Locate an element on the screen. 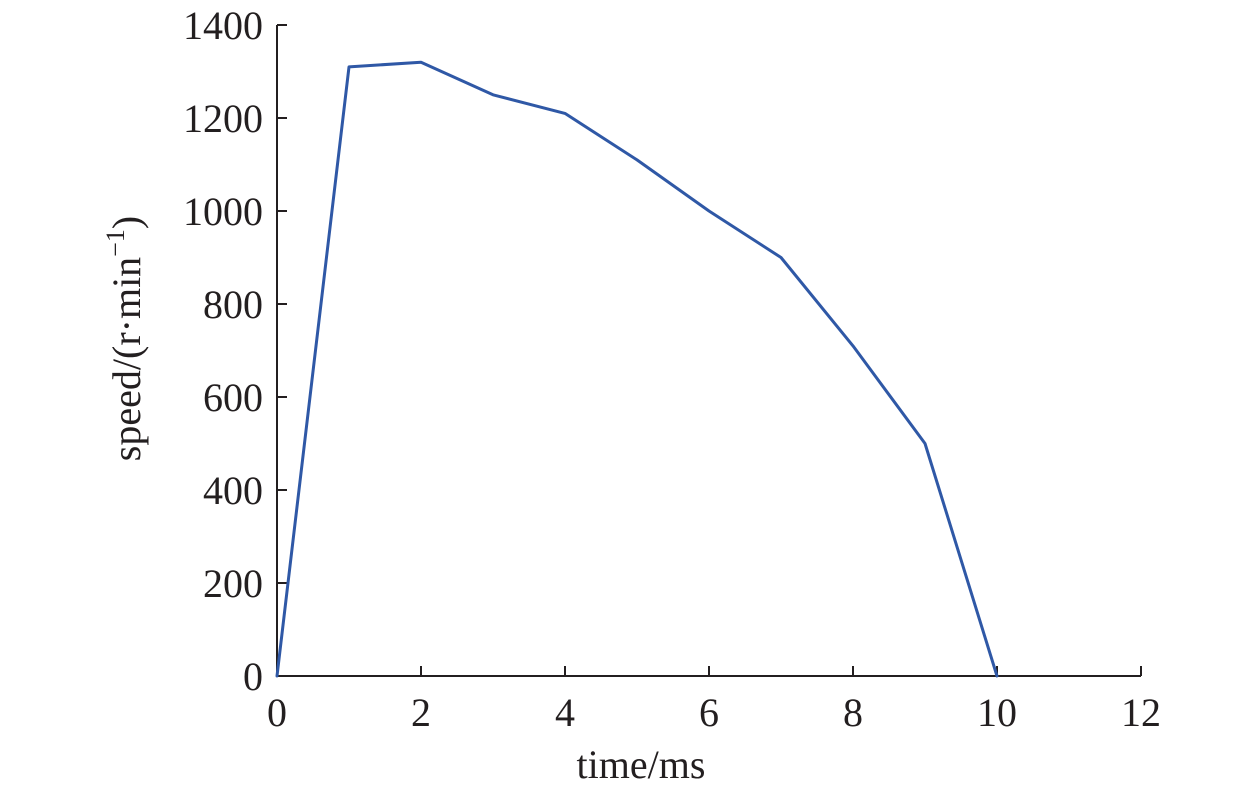 The image size is (1259, 793). y-axis-title: speed/(r·min−1) is located at coordinates (125, 338).